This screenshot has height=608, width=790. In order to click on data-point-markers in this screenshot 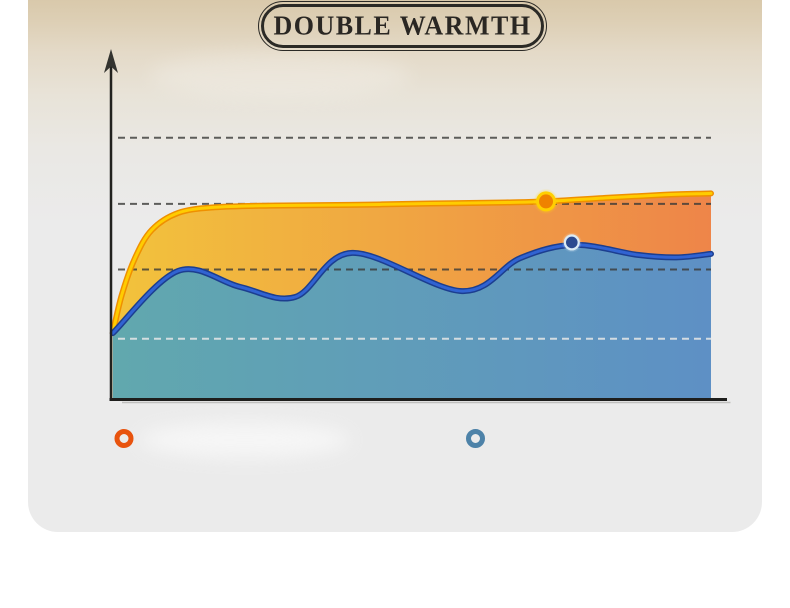, I will do `click(557, 220)`.